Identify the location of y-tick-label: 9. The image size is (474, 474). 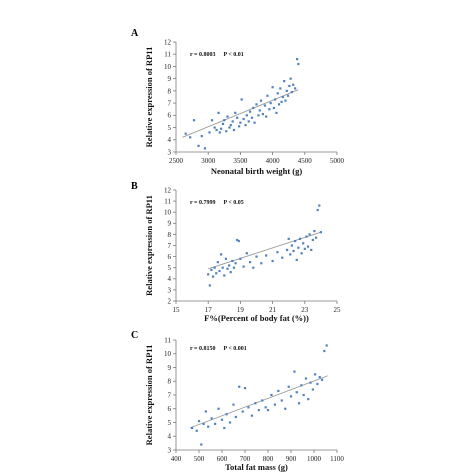
(170, 79).